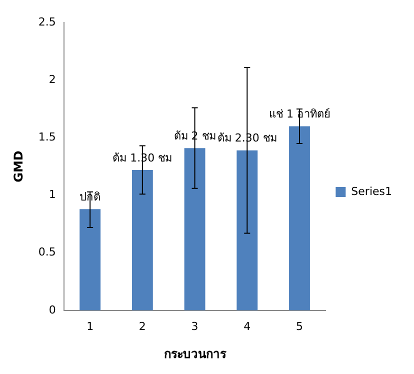  Describe the element at coordinates (299, 326) in the screenshot. I see `x-tick-label: 5` at that location.